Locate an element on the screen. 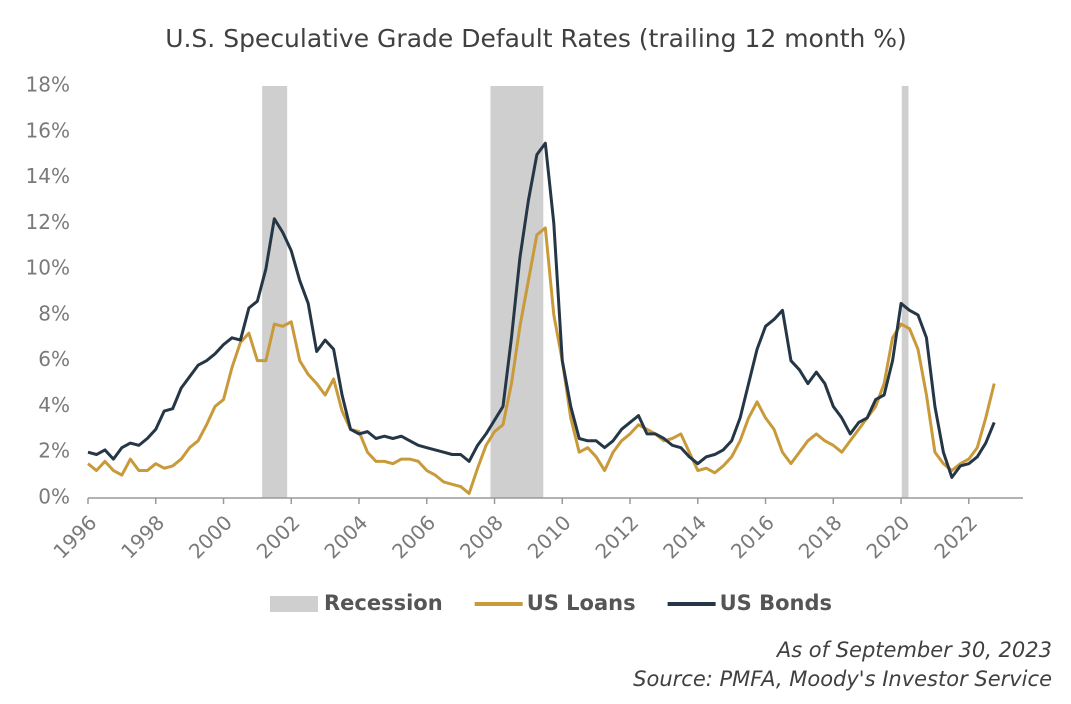 The height and width of the screenshot is (704, 1071). x-tick-label: 2004 is located at coordinates (345, 536).